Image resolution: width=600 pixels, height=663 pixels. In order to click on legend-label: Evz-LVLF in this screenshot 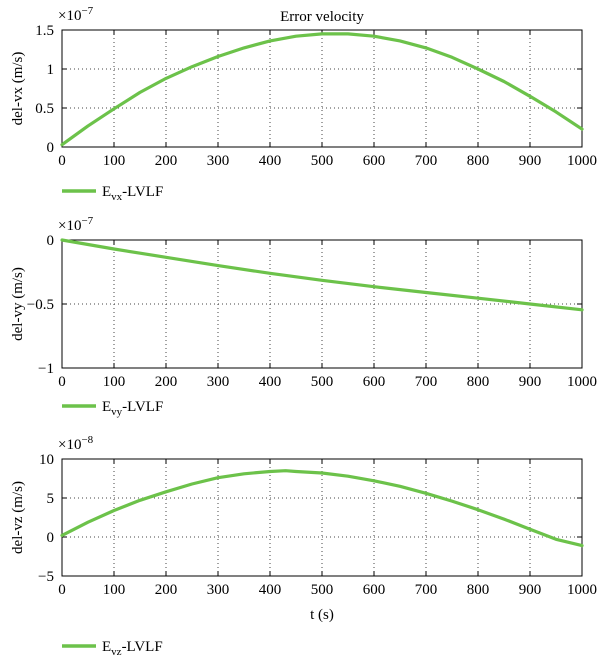, I will do `click(132, 648)`.